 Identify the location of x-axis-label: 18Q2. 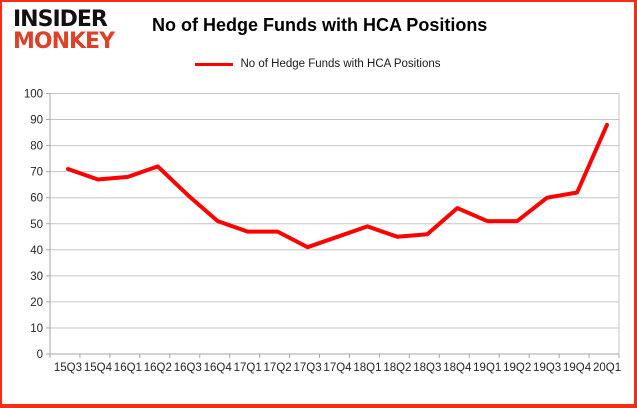
(397, 368).